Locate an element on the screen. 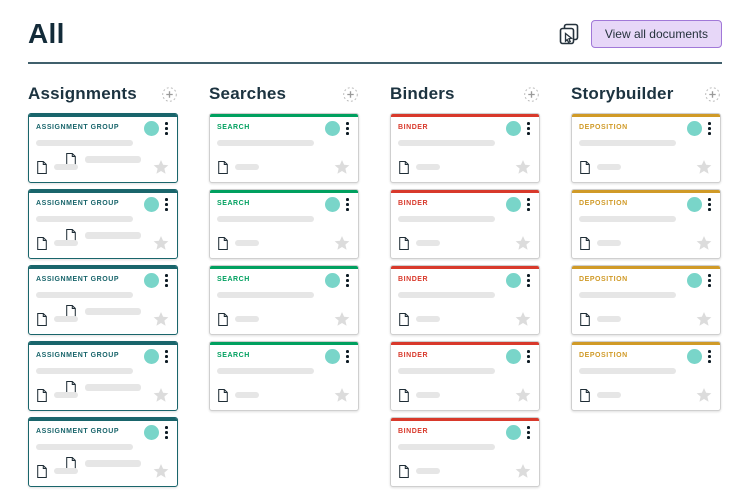 This screenshot has width=750, height=500. column-header: Assignments is located at coordinates (103, 94).